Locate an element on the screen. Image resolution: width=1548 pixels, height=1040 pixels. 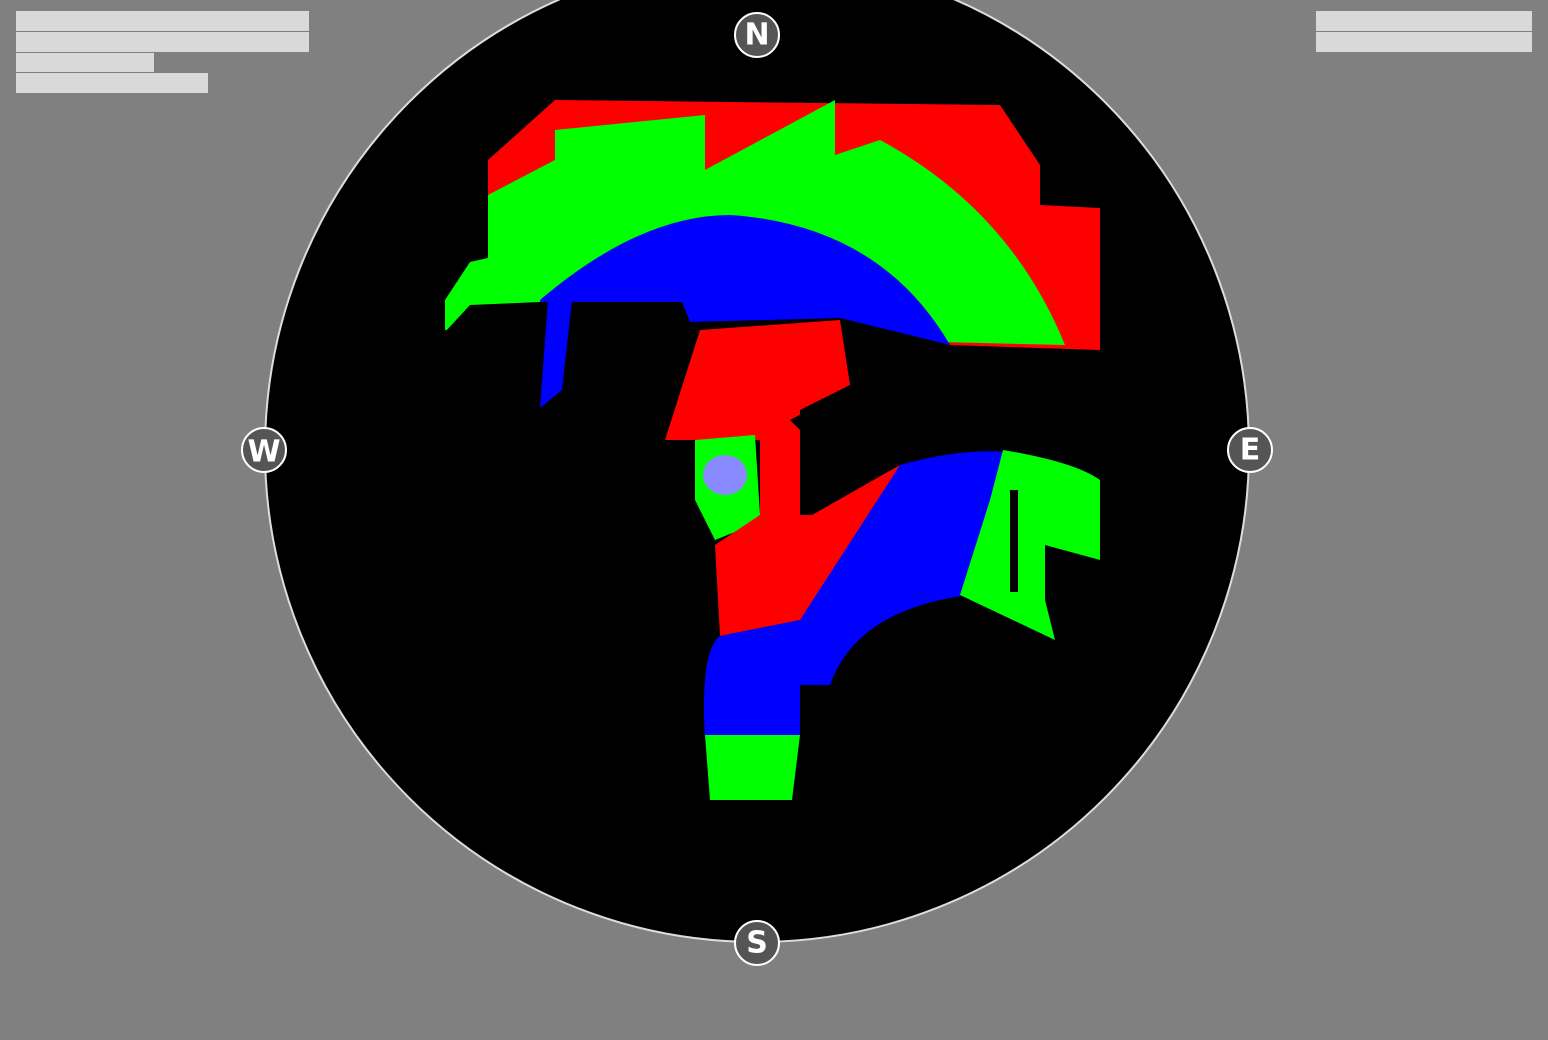
compass-label: S is located at coordinates (757, 943).